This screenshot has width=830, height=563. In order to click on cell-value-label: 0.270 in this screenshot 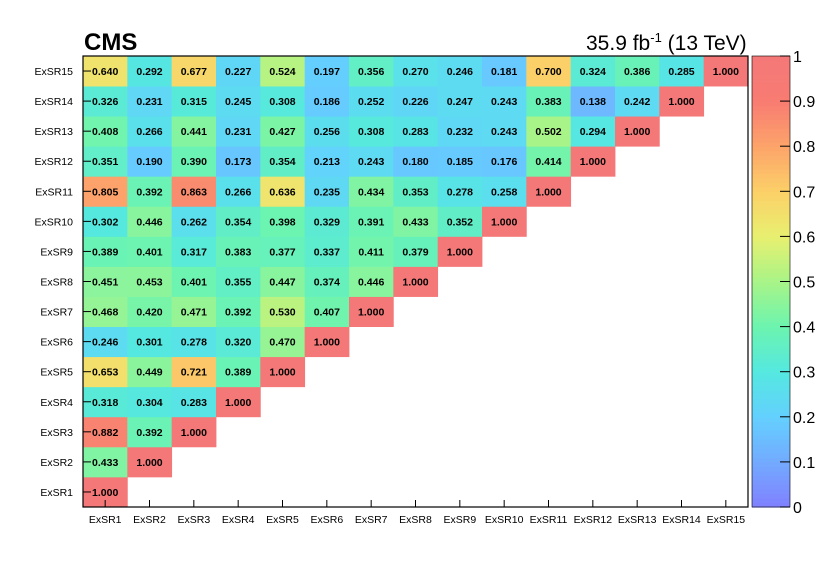, I will do `click(415, 72)`.